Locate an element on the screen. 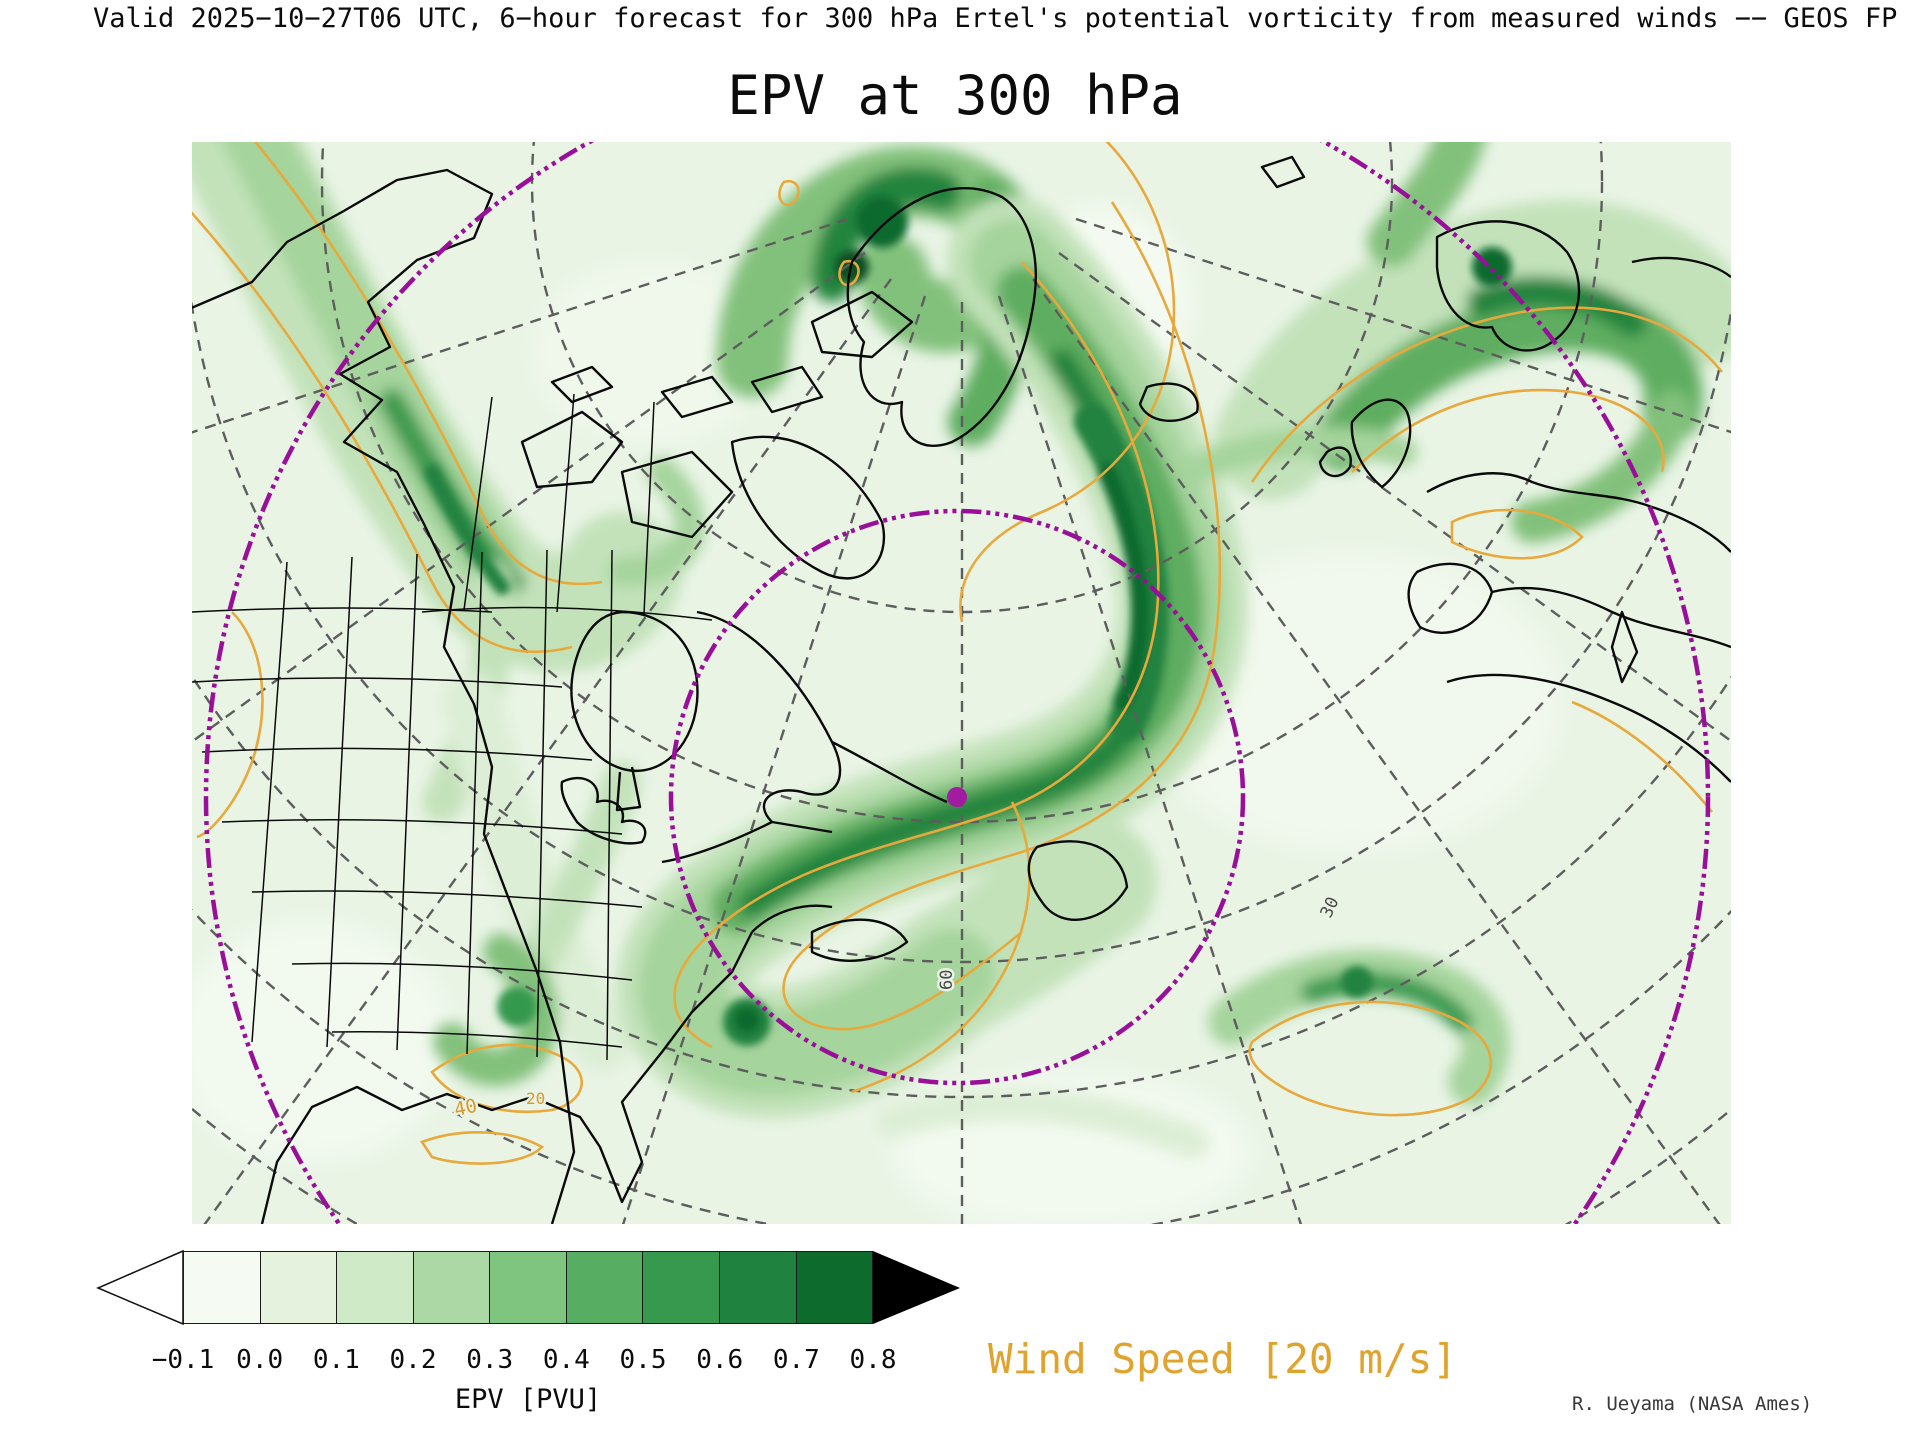  wind-contour-label-40: 40 is located at coordinates (465, 1108).